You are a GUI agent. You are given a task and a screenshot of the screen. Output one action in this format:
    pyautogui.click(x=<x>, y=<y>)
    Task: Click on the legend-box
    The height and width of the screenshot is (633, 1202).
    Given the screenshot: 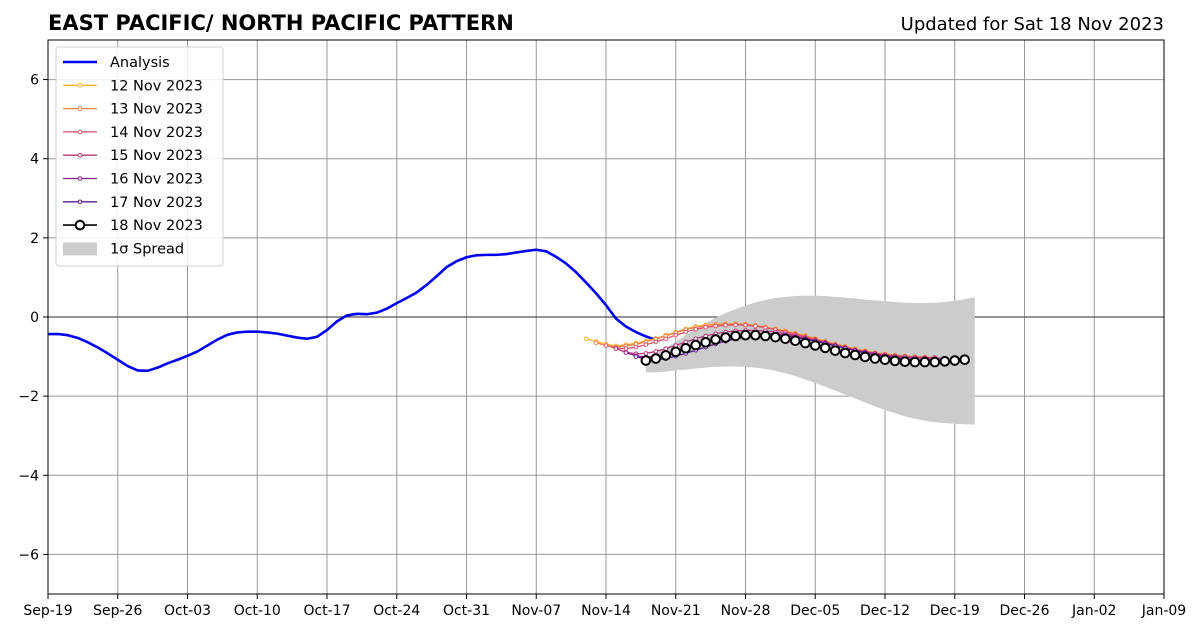 What is the action you would take?
    pyautogui.click(x=139, y=156)
    